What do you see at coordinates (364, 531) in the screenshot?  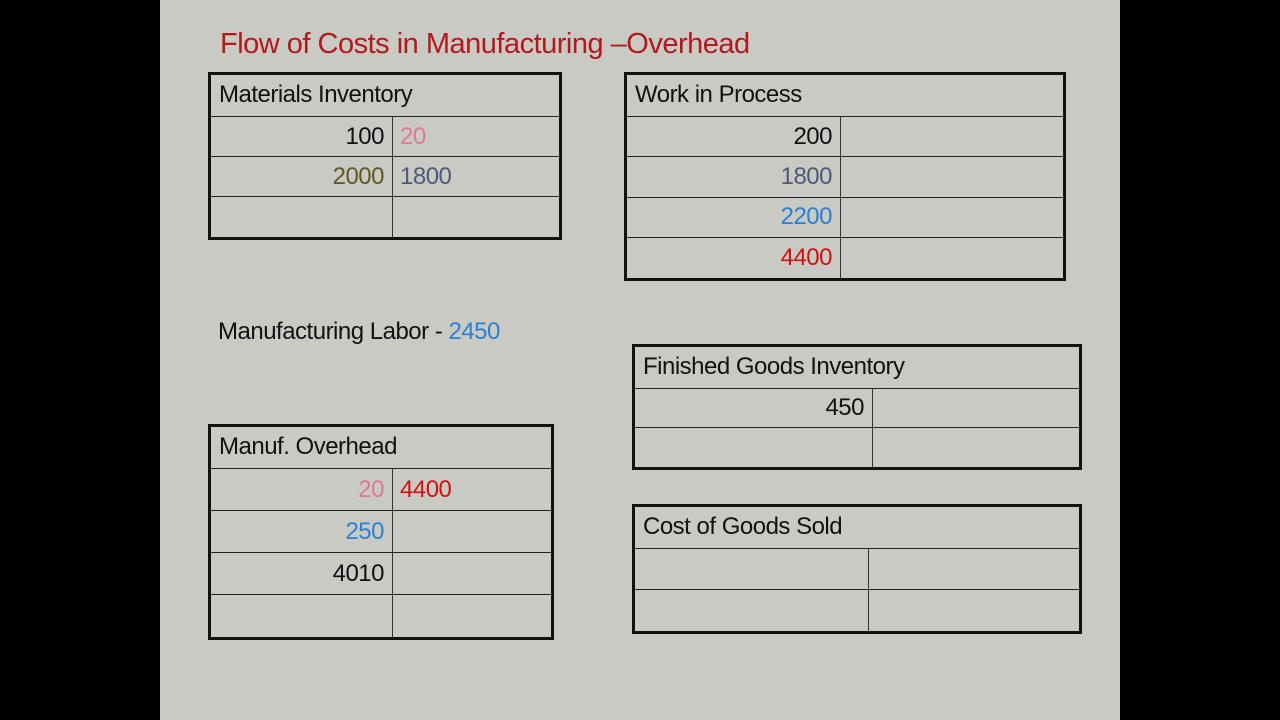 I see `debit-entry: 250` at bounding box center [364, 531].